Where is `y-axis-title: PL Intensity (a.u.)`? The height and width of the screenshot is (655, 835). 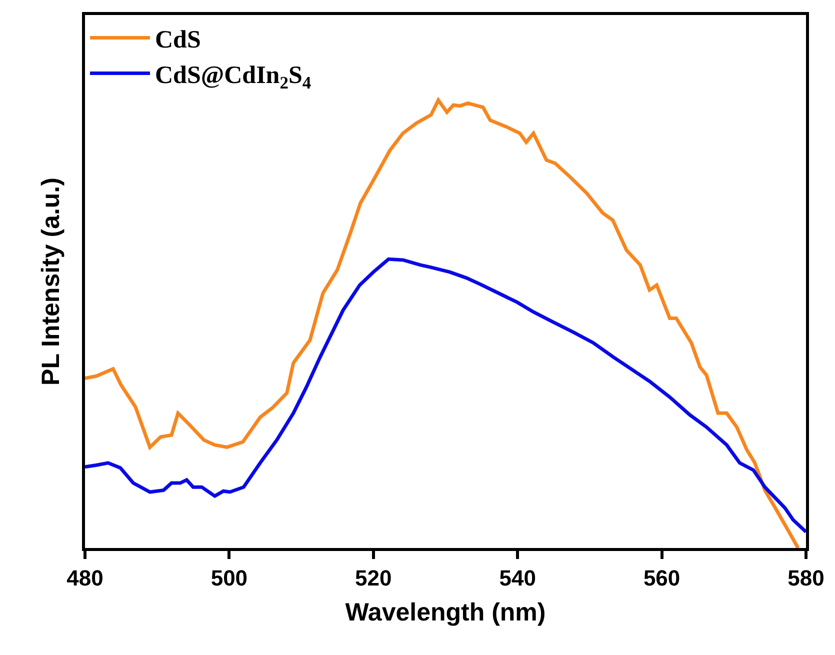 y-axis-title: PL Intensity (a.u.) is located at coordinates (50, 282).